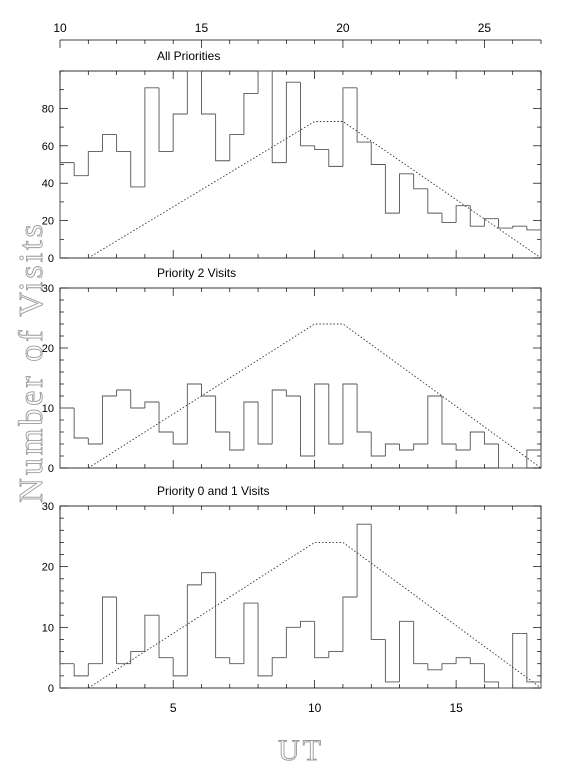  I want to click on panel-title: Priority 2 Visits, so click(196, 273).